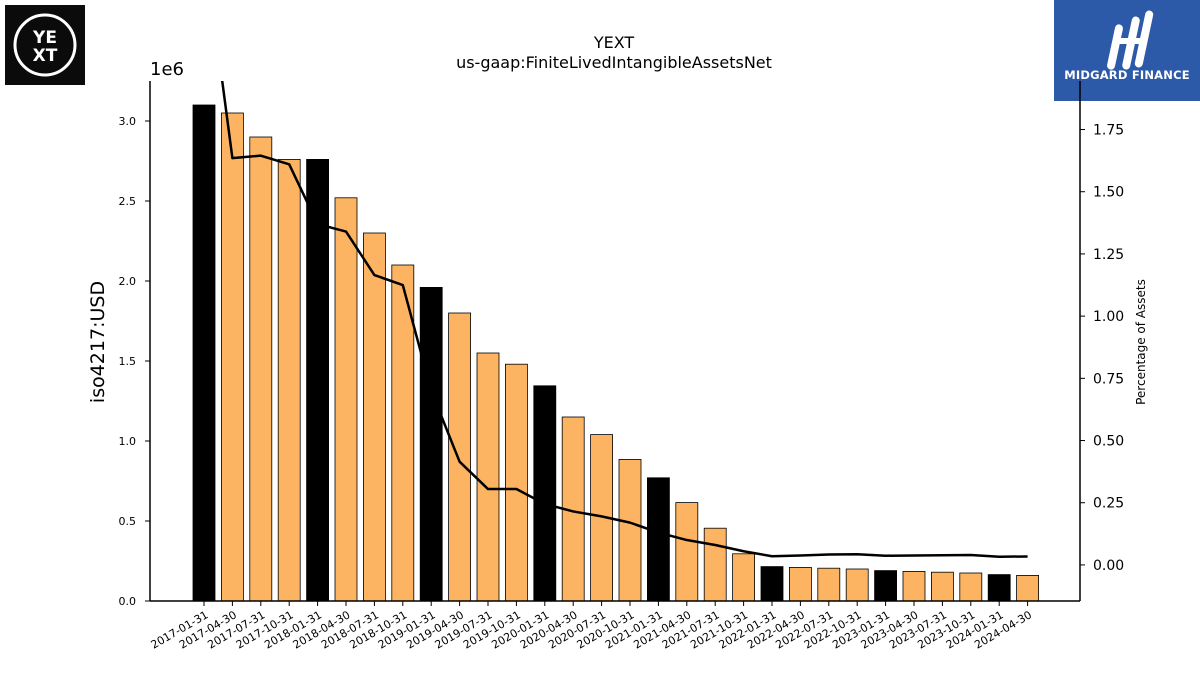 The height and width of the screenshot is (675, 1200). I want to click on y2-tick-label: 1.50, so click(1108, 193).